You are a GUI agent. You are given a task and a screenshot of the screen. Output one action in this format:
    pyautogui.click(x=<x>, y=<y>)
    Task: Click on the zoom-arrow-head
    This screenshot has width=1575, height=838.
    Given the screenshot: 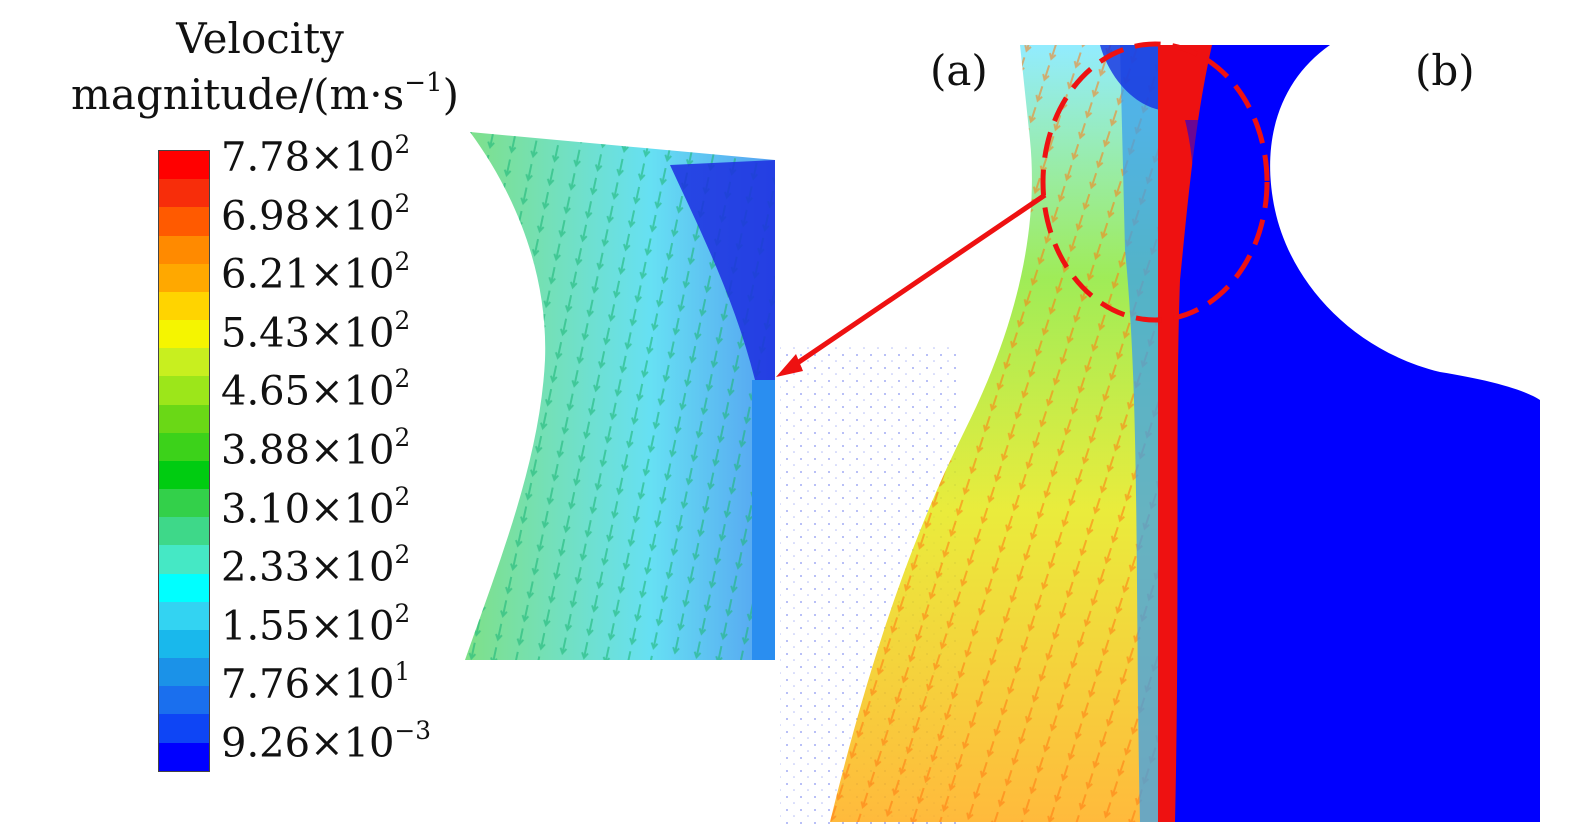 What is the action you would take?
    pyautogui.click(x=789, y=365)
    